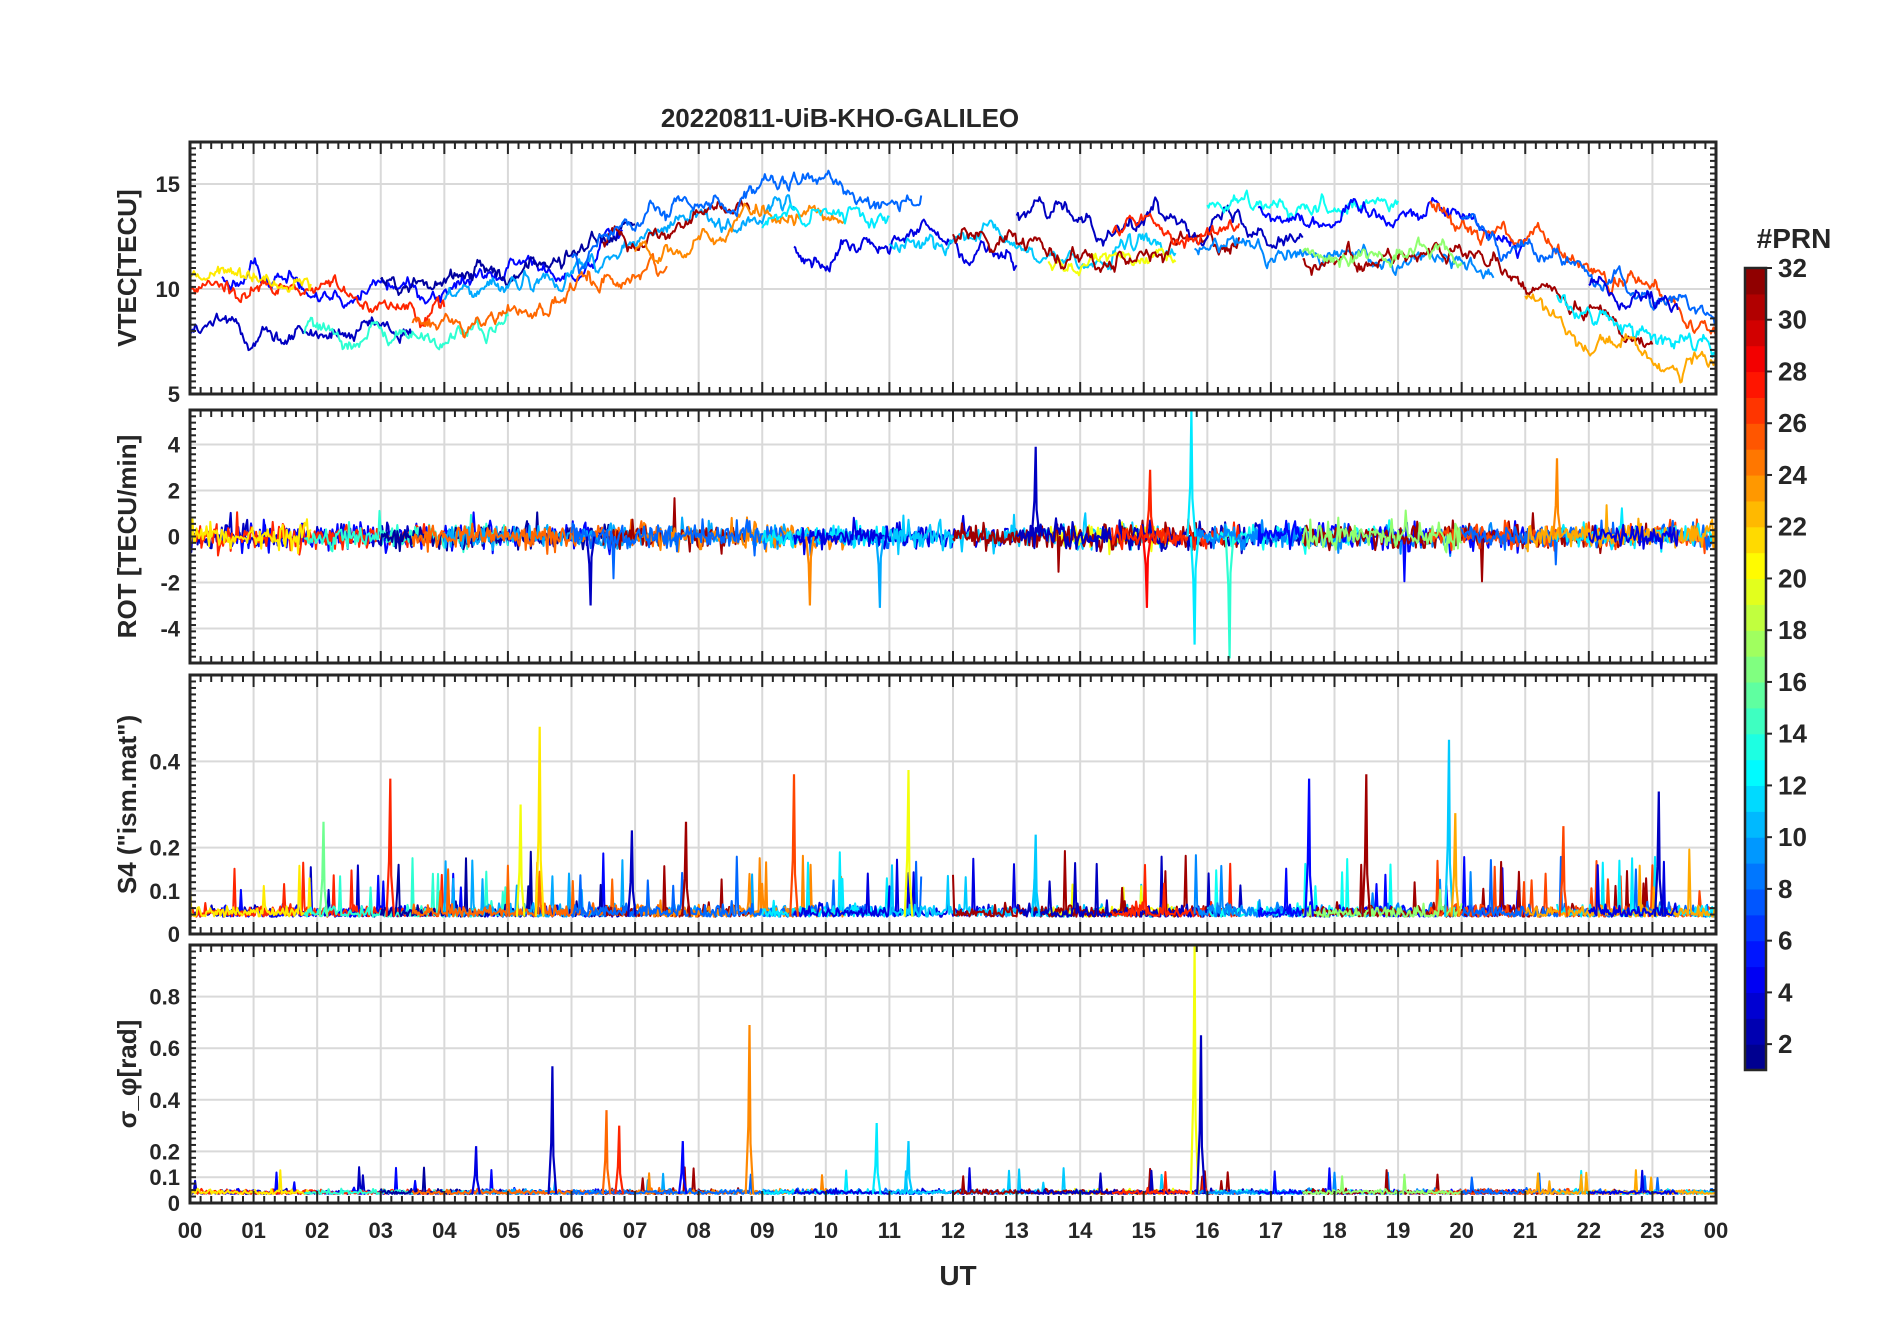 The image size is (1902, 1335). Describe the element at coordinates (1525, 1230) in the screenshot. I see `x-tick-label: 21` at that location.